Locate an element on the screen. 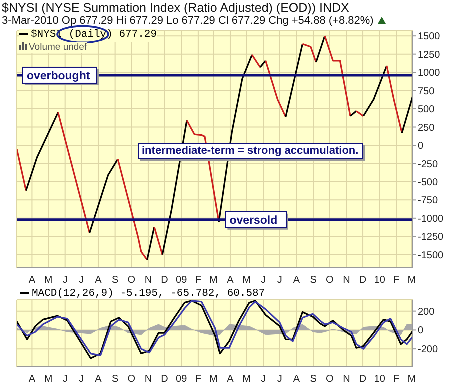  ref-line-label: oversold is located at coordinates (254, 220).